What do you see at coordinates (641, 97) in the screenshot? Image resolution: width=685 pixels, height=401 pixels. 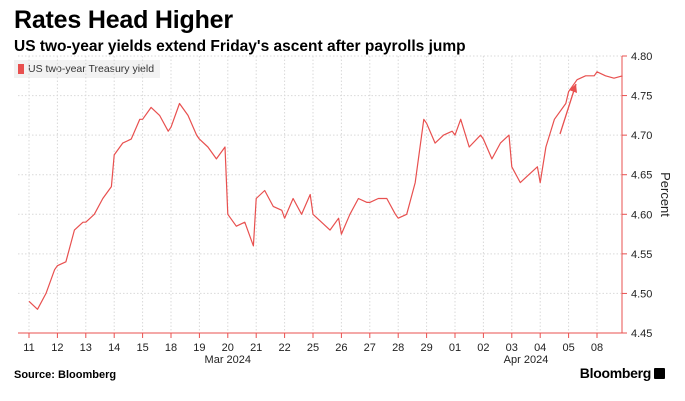 I see `y-tick-label: 4.75` at bounding box center [641, 97].